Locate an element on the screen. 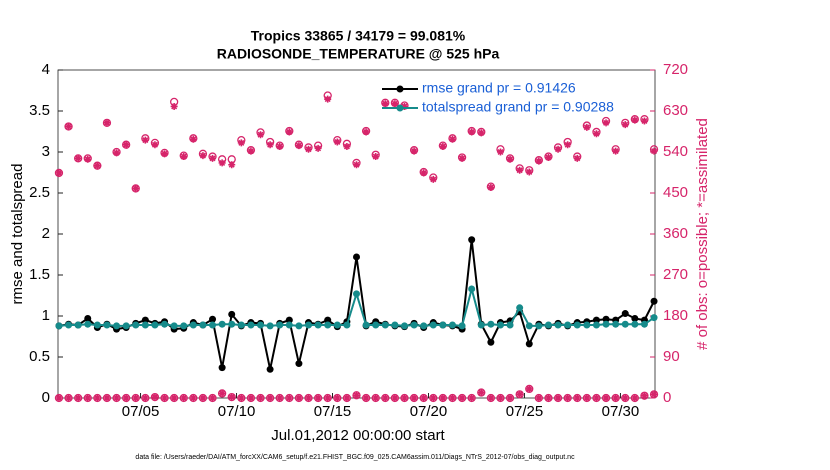  y2-tick-label: 720 is located at coordinates (675, 69).